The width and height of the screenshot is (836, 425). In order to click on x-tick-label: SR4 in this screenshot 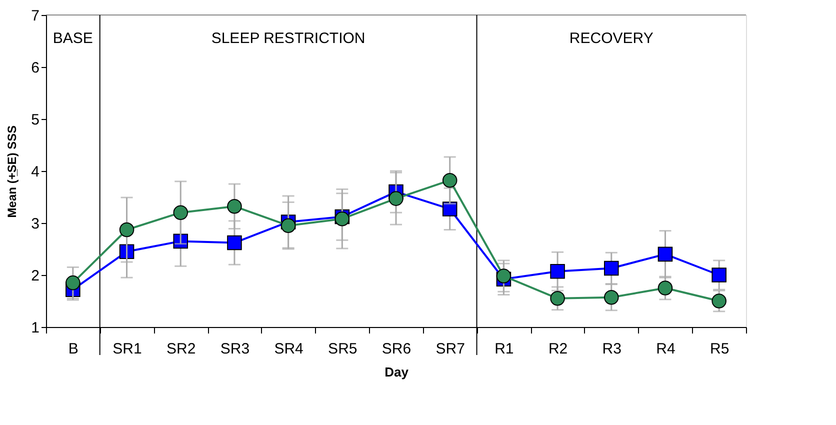, I will do `click(289, 349)`.